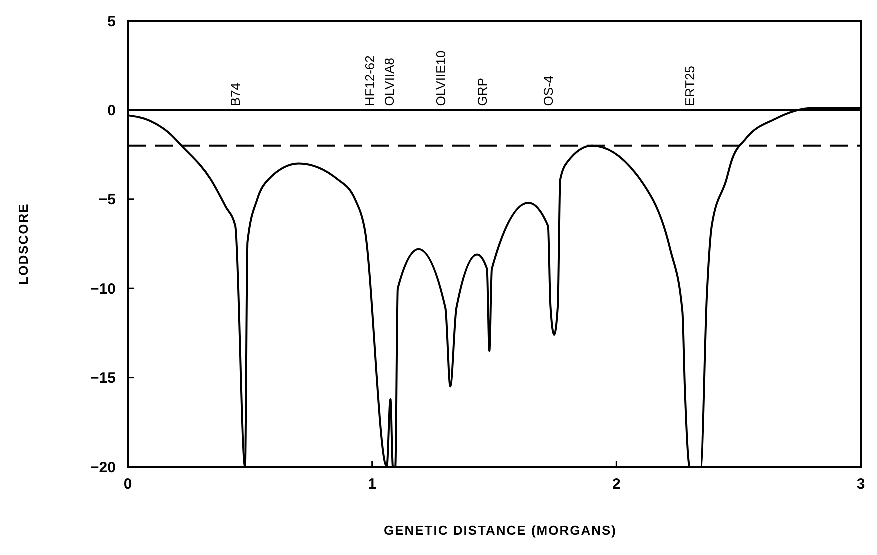 The height and width of the screenshot is (555, 877). Describe the element at coordinates (112, 111) in the screenshot. I see `y-tick-label: 0` at that location.